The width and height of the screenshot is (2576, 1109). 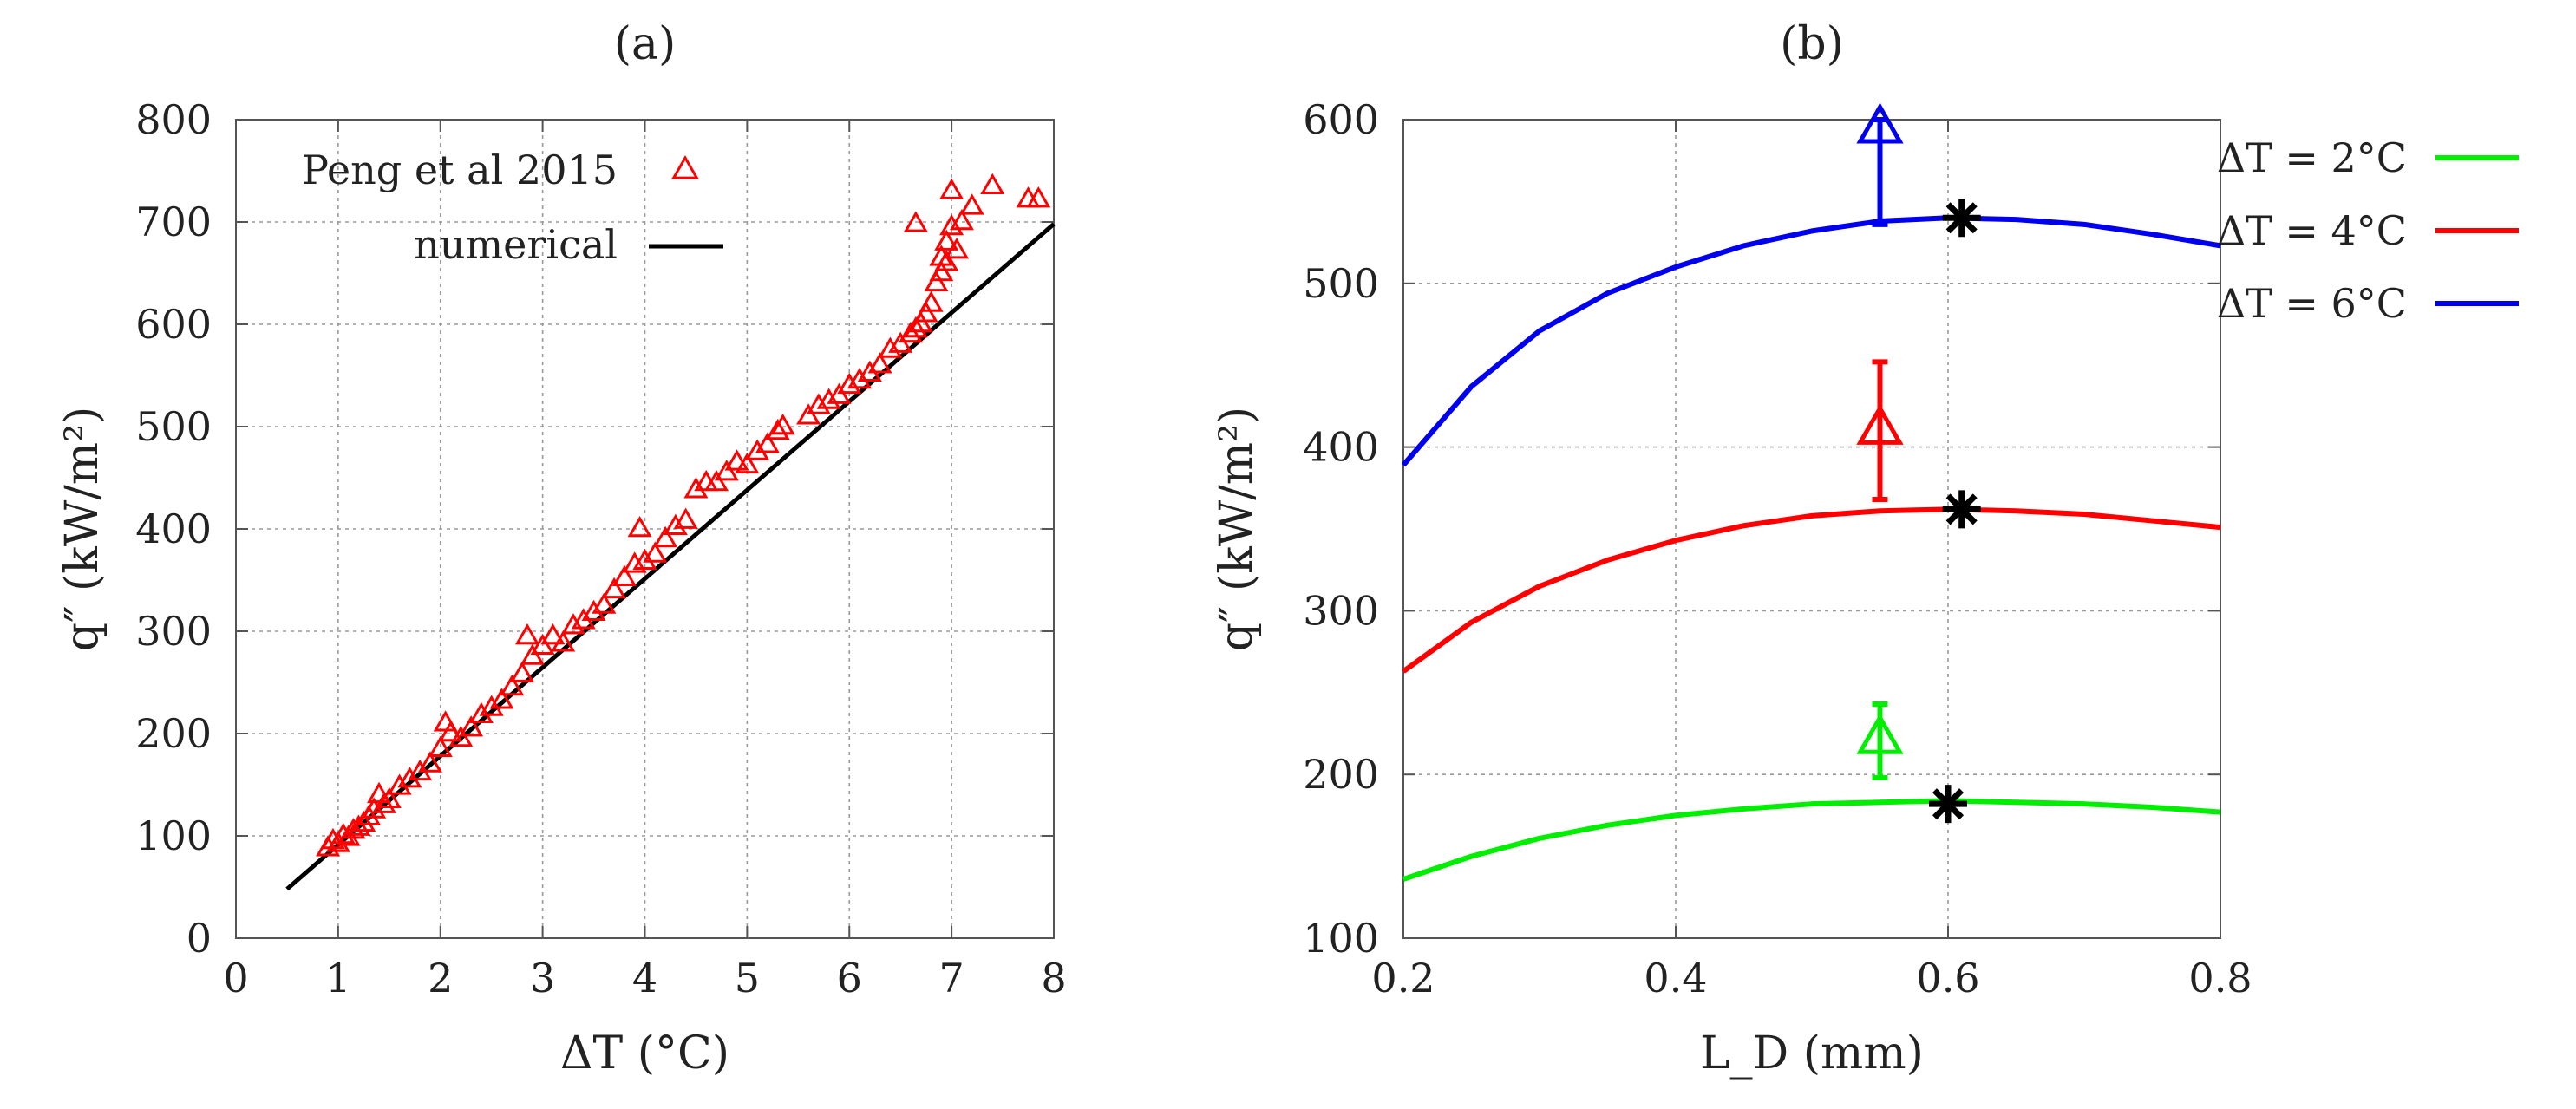 What do you see at coordinates (1341, 610) in the screenshot?
I see `y-tick-label: 300` at bounding box center [1341, 610].